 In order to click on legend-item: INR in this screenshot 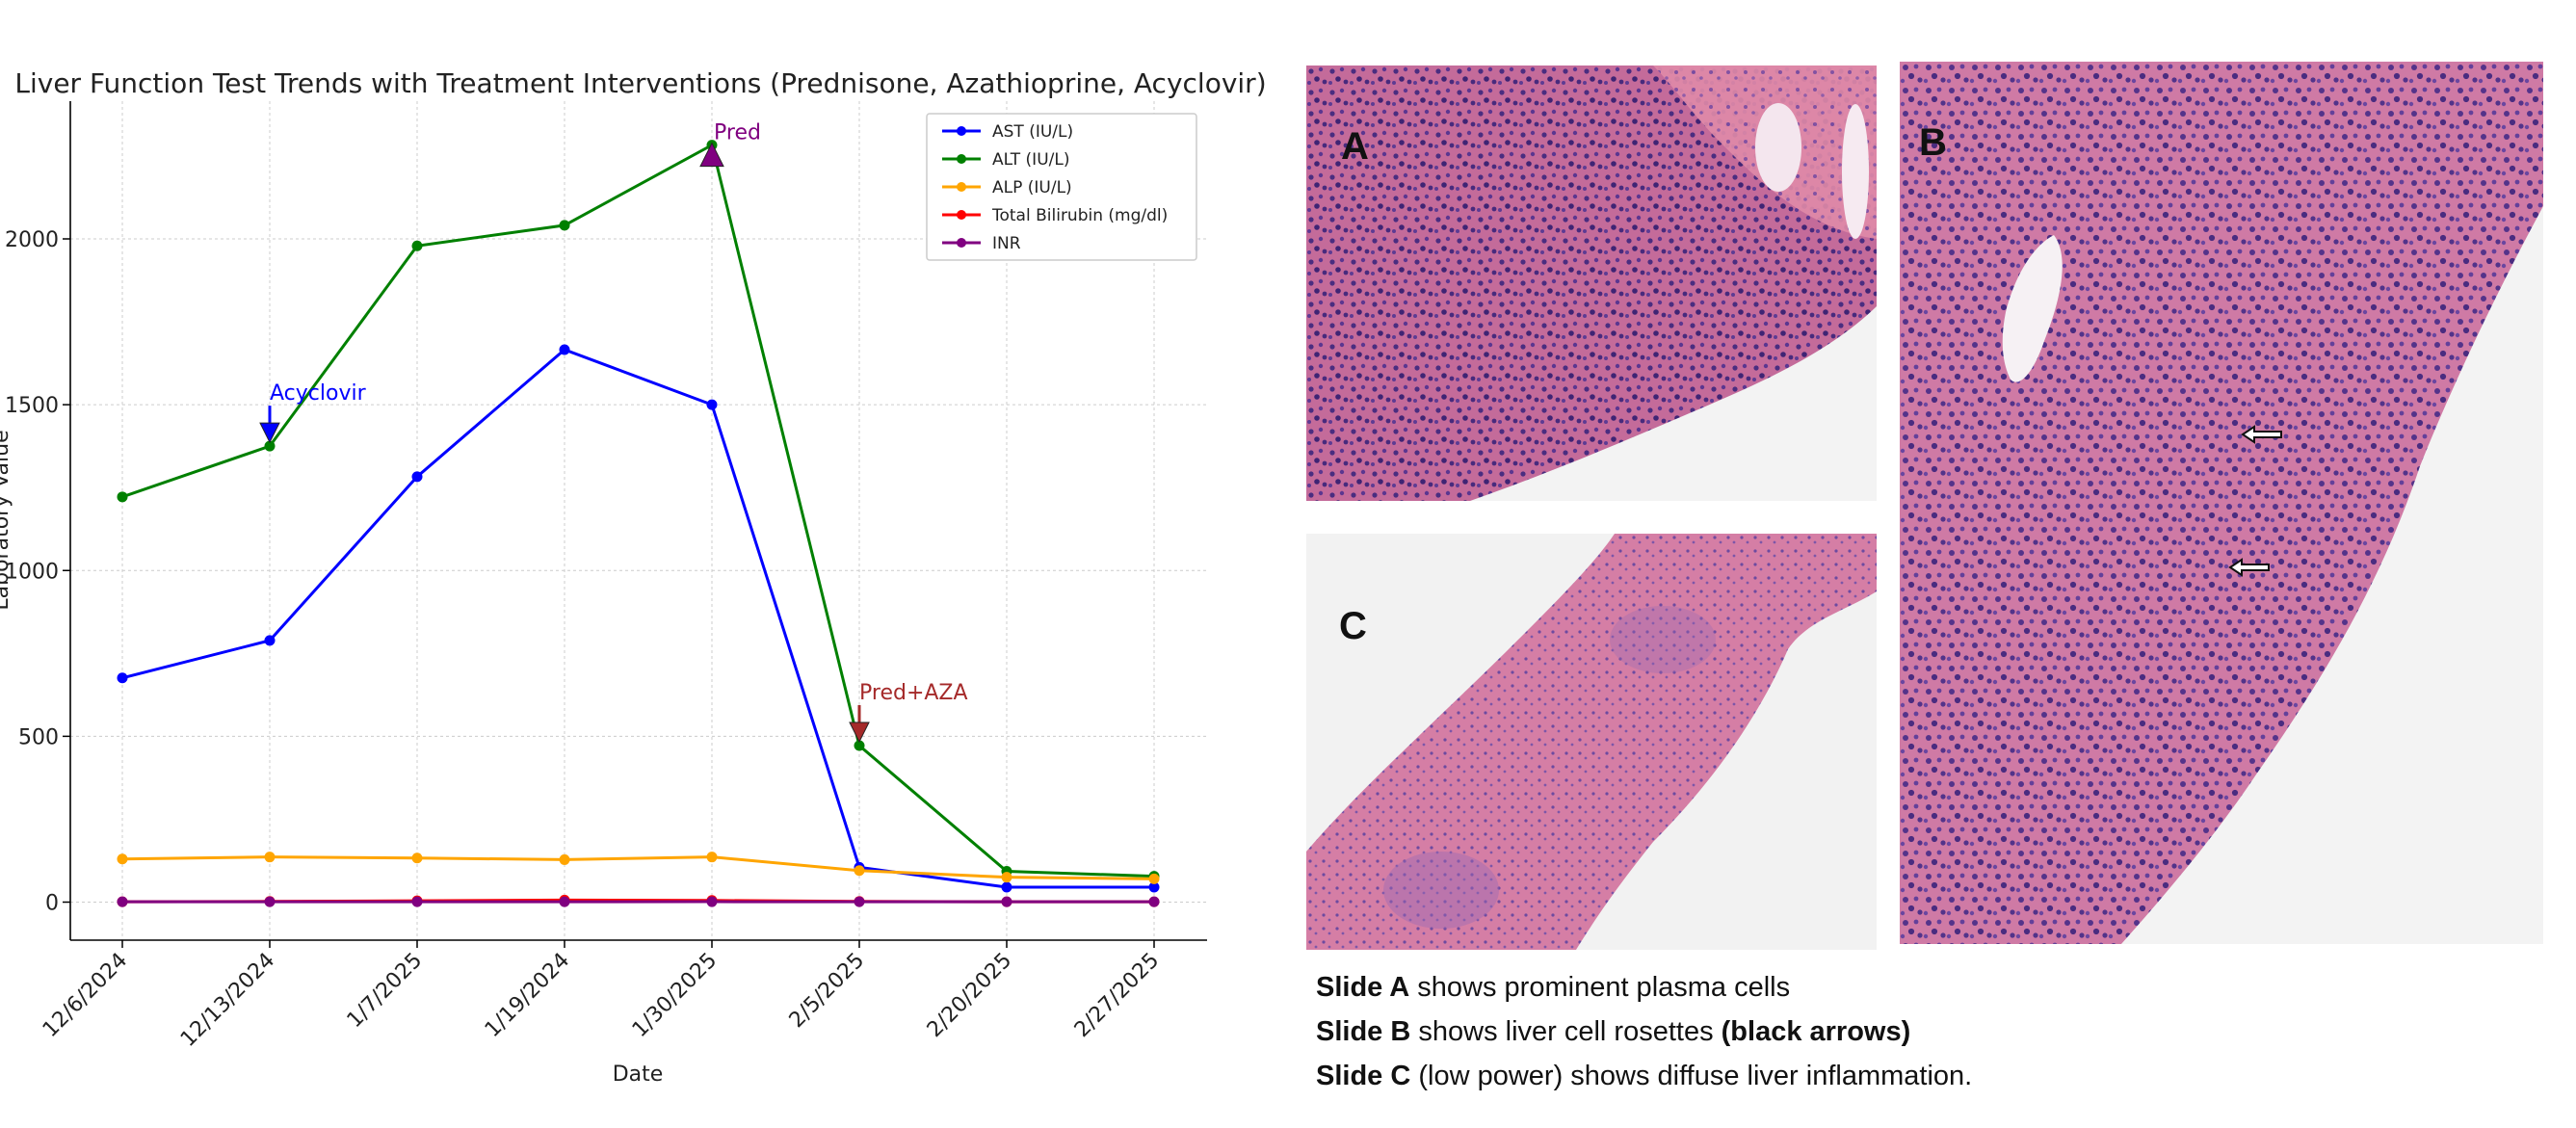, I will do `click(981, 243)`.